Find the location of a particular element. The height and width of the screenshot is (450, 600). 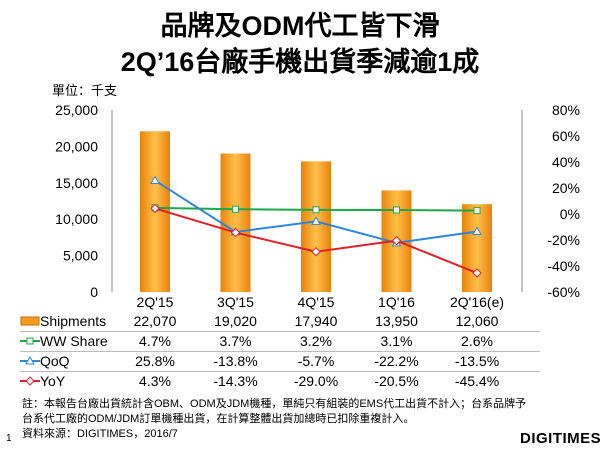

unit-label: 單位：千支 is located at coordinates (85, 90).